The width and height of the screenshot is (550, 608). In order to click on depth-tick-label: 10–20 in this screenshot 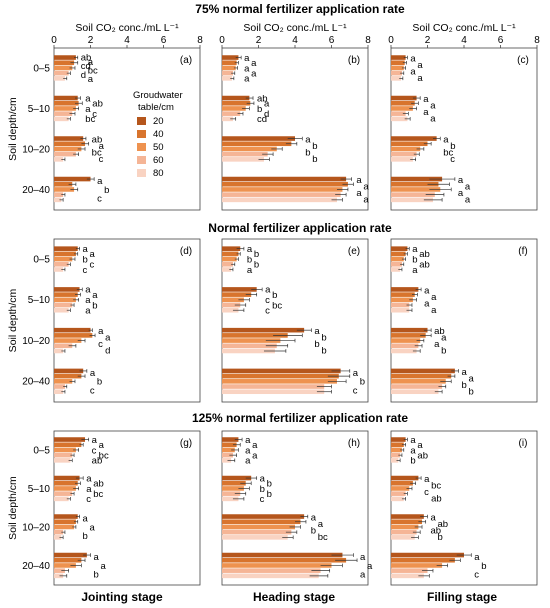, I will do `click(36, 527)`.